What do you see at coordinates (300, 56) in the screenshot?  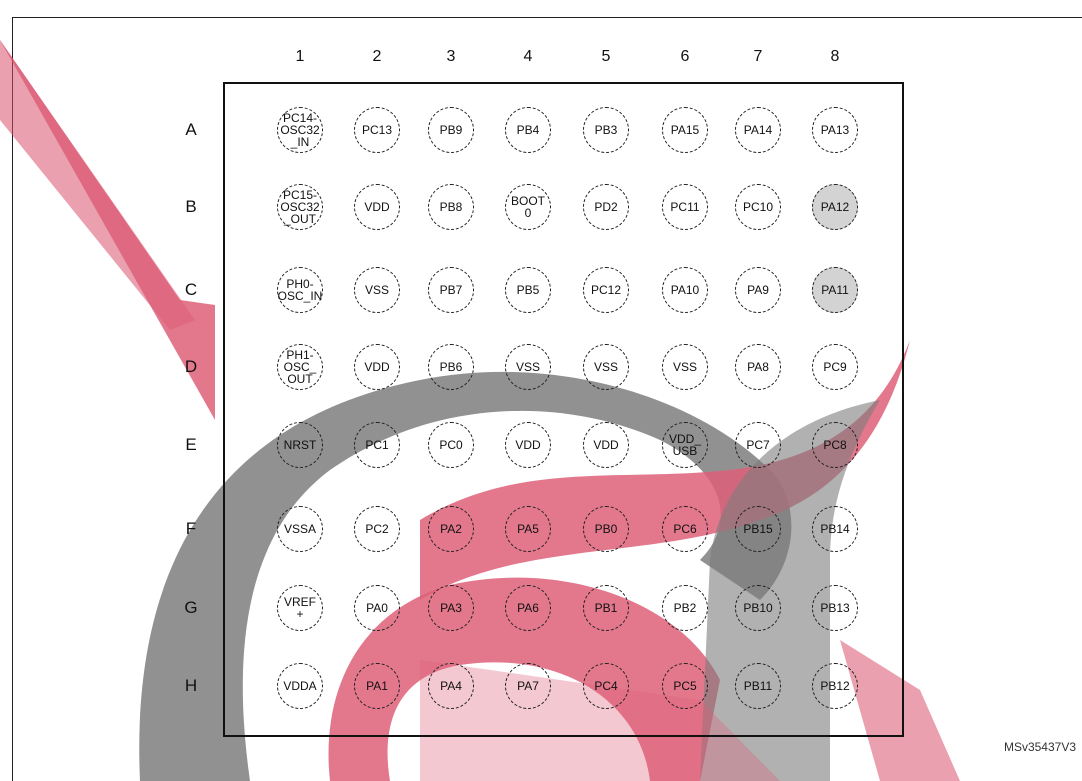 I see `column-number: 1` at bounding box center [300, 56].